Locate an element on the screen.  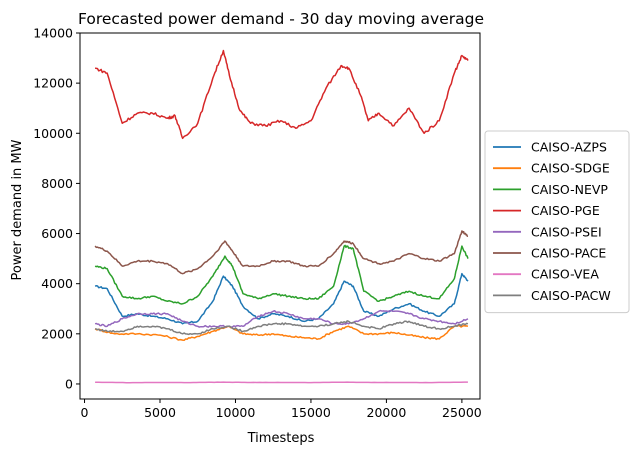
legend-label-caiso-vea: CAISO-VEA is located at coordinates (565, 274).